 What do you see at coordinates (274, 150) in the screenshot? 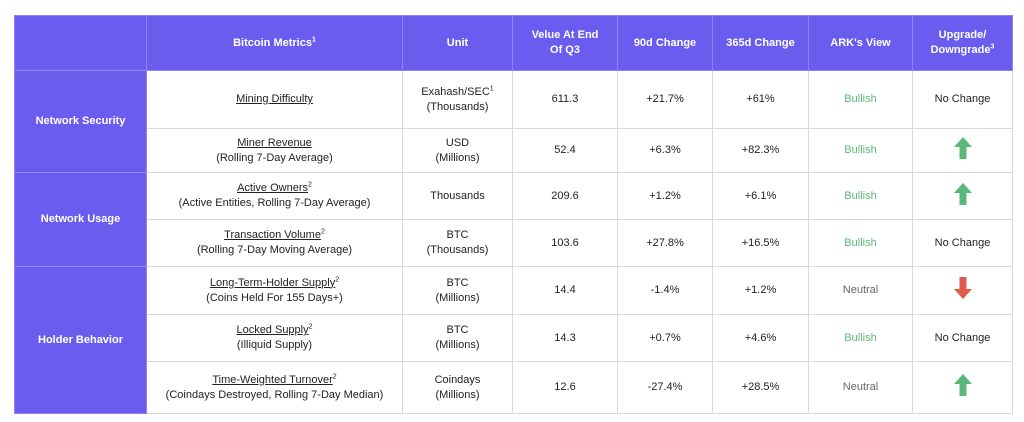
I see `metric-cell: Miner Revenue (Rolling 7-Day Average)` at bounding box center [274, 150].